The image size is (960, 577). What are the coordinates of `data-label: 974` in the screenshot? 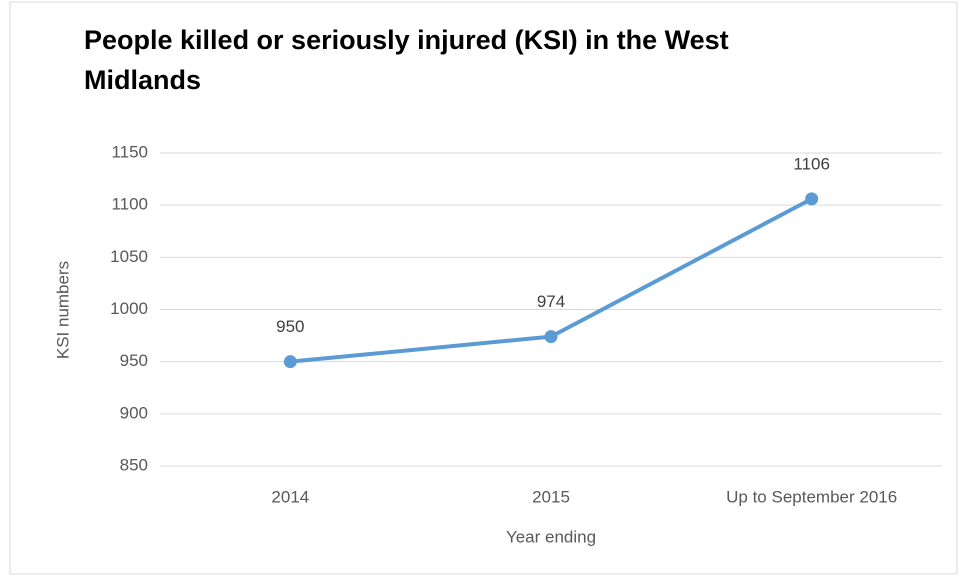 It's located at (551, 301).